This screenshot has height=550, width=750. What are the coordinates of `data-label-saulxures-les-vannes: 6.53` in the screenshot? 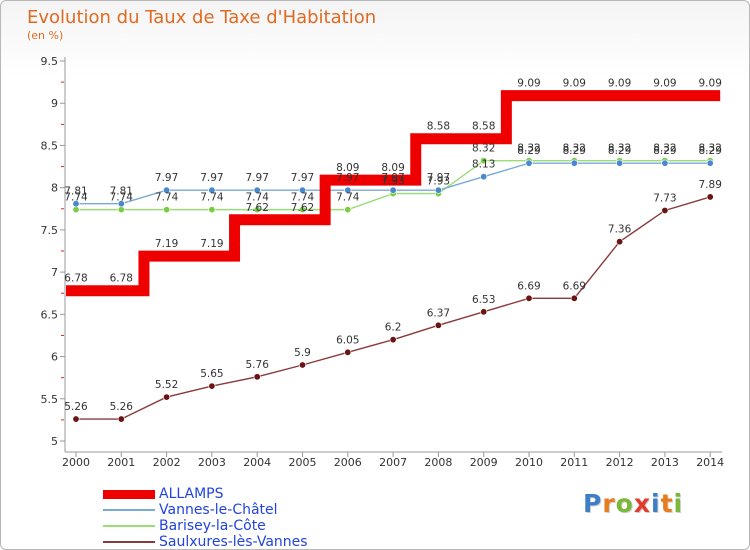 It's located at (483, 300).